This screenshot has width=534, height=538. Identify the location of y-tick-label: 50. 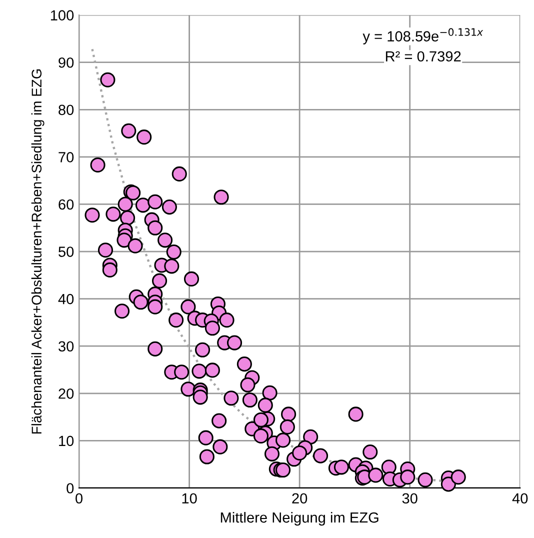
(66, 251).